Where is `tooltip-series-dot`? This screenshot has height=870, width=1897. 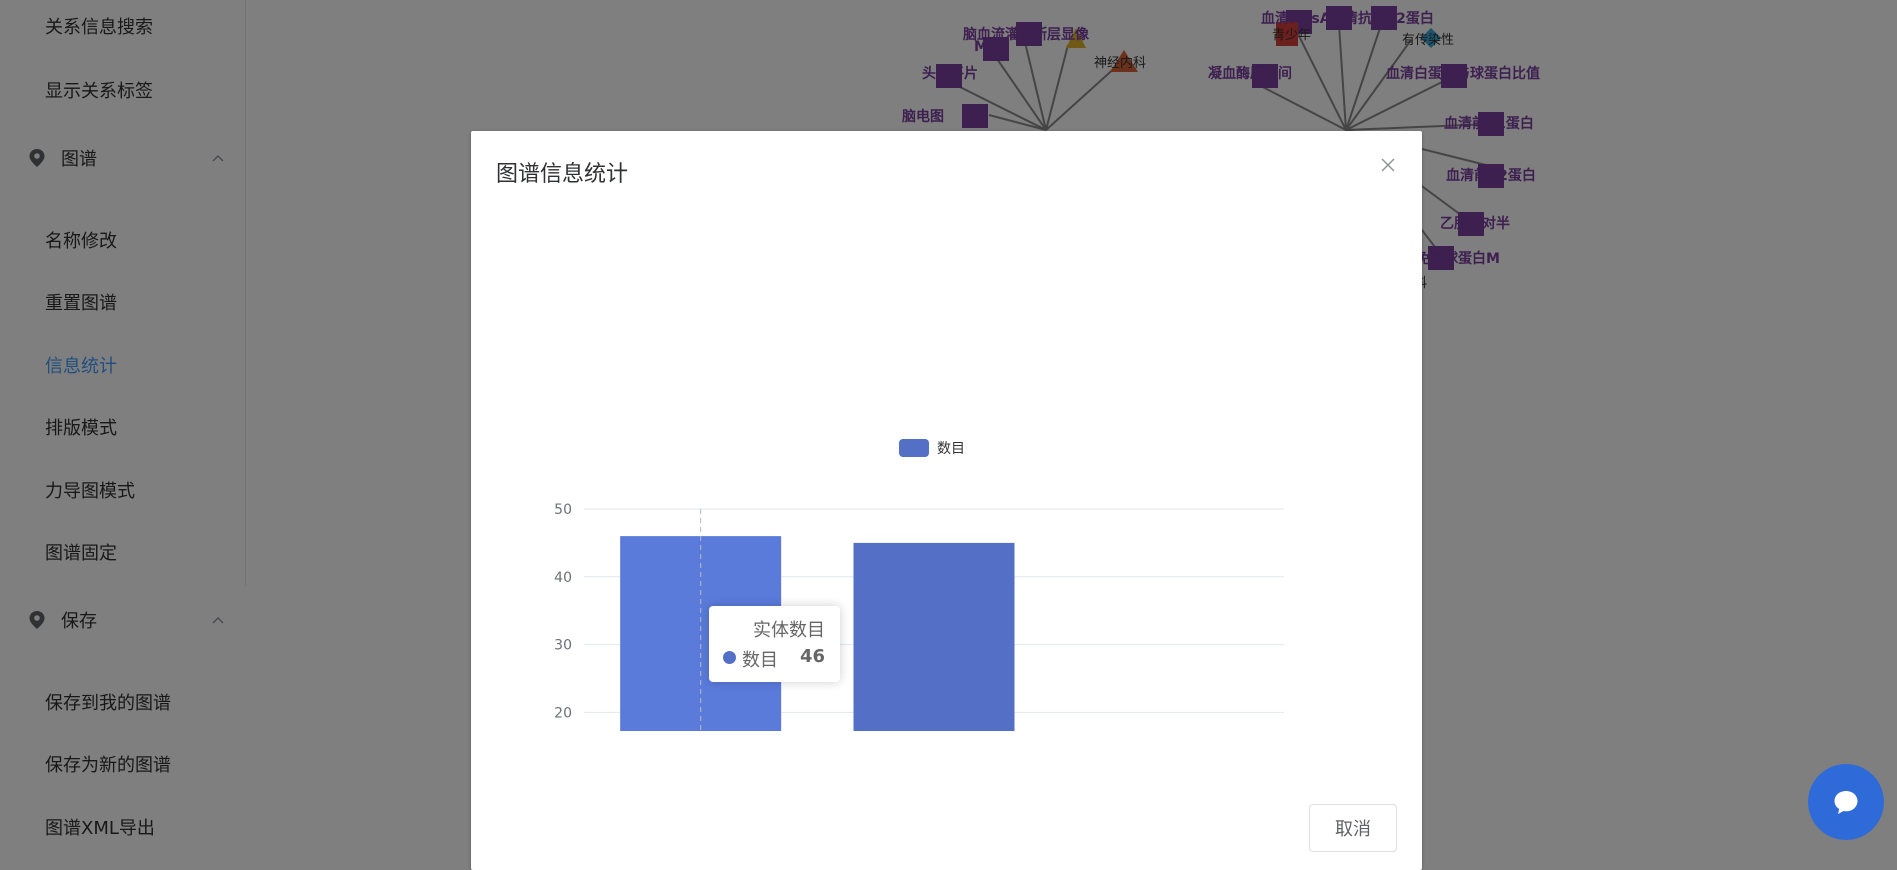
tooltip-series-dot is located at coordinates (729, 657).